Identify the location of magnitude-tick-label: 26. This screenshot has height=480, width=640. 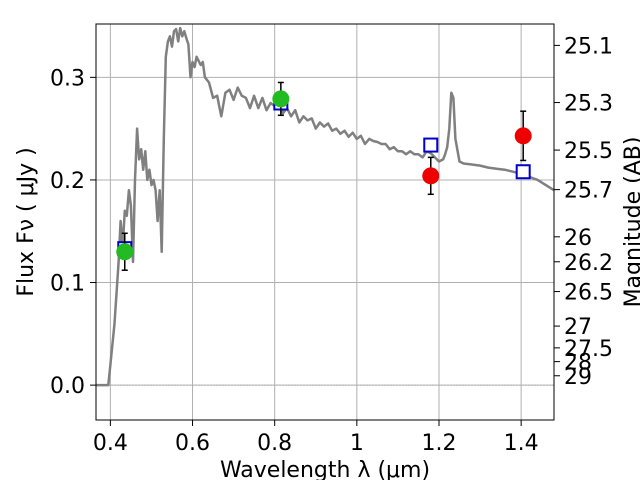
(578, 238).